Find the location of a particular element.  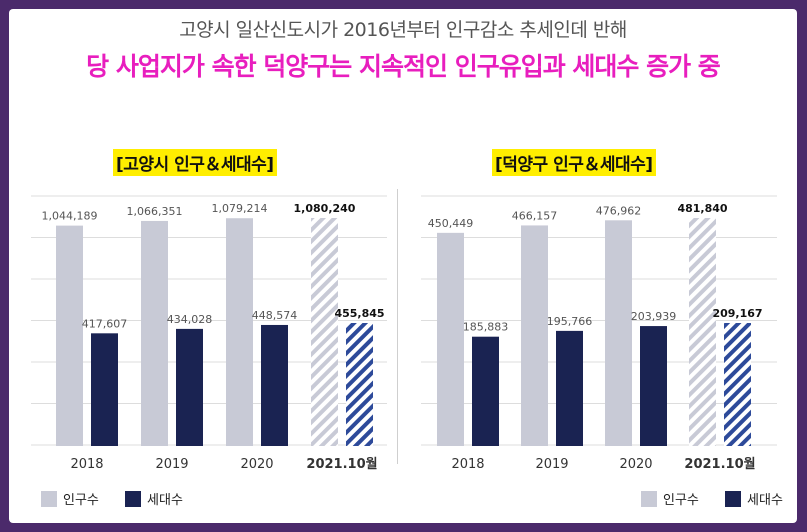

population-data-label: 466,157 is located at coordinates (535, 215).